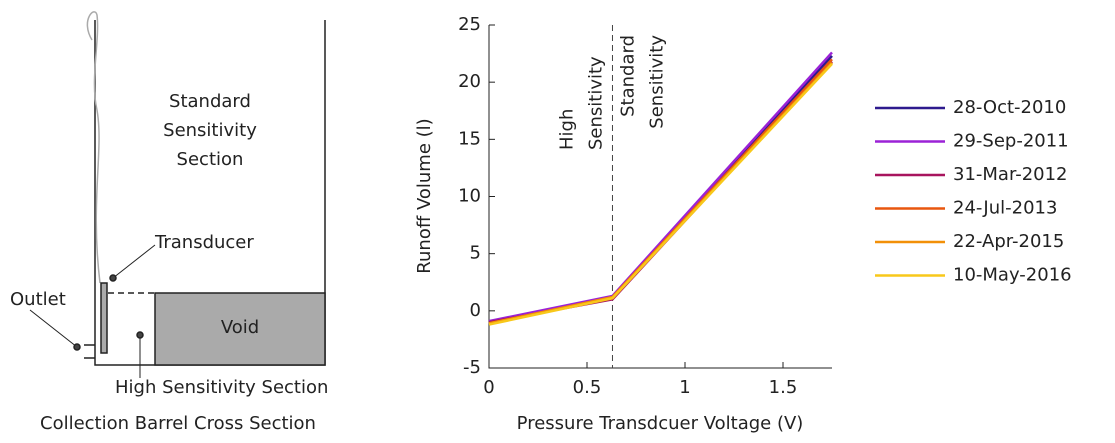  What do you see at coordinates (178, 423) in the screenshot?
I see `diagram-caption: Collection Barrel Cross Section` at bounding box center [178, 423].